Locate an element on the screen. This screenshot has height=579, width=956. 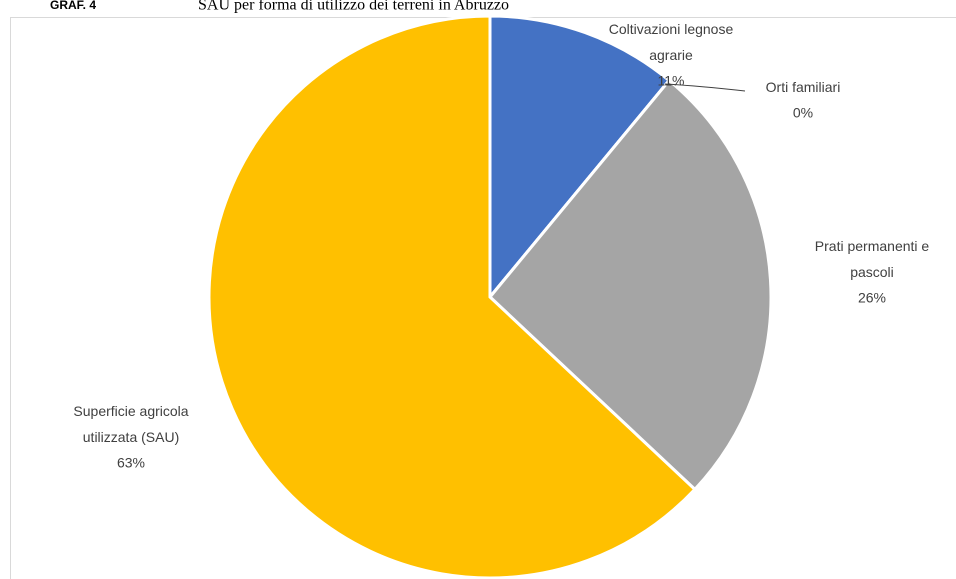
pie-slice is located at coordinates (580, 158).